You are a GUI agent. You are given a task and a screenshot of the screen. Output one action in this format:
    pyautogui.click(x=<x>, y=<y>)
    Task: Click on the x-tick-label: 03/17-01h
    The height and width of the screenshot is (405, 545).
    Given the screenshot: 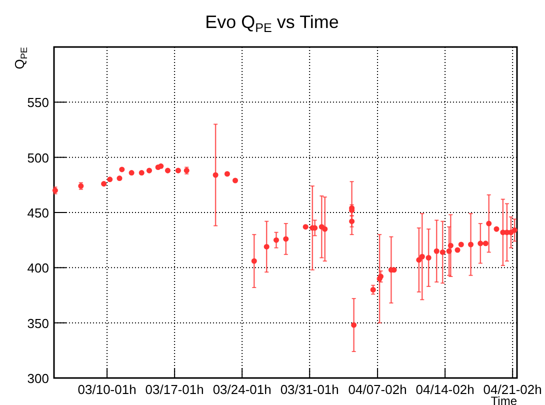 What is the action you would take?
    pyautogui.click(x=174, y=389)
    